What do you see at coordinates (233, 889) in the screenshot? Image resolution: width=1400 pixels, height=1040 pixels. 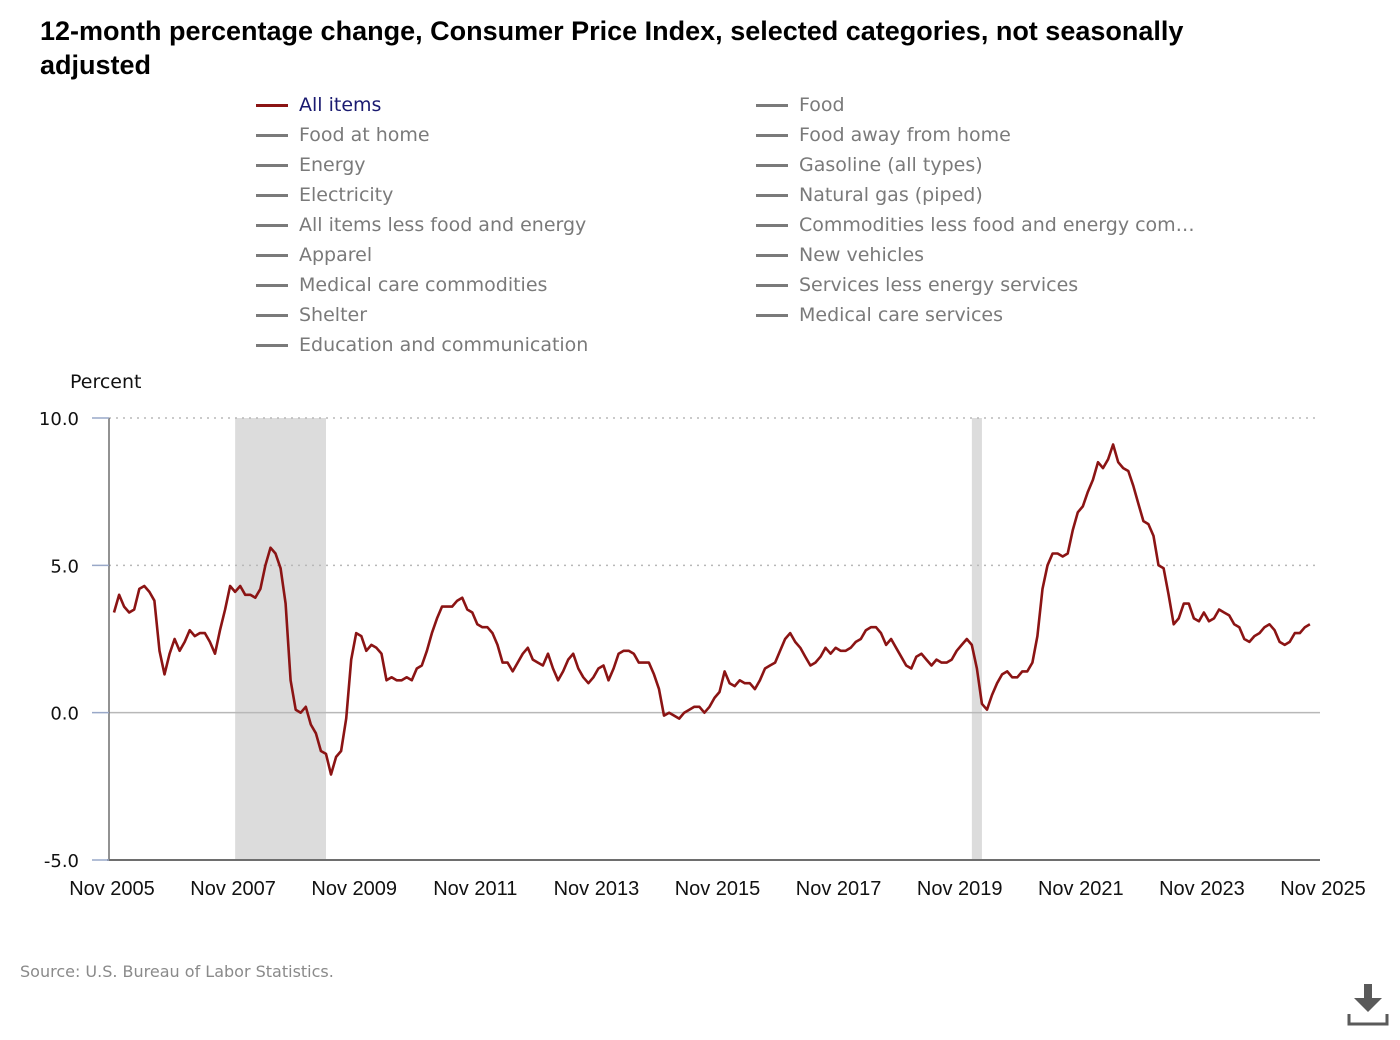 I see `x-tick-label: Nov 2007` at bounding box center [233, 889].